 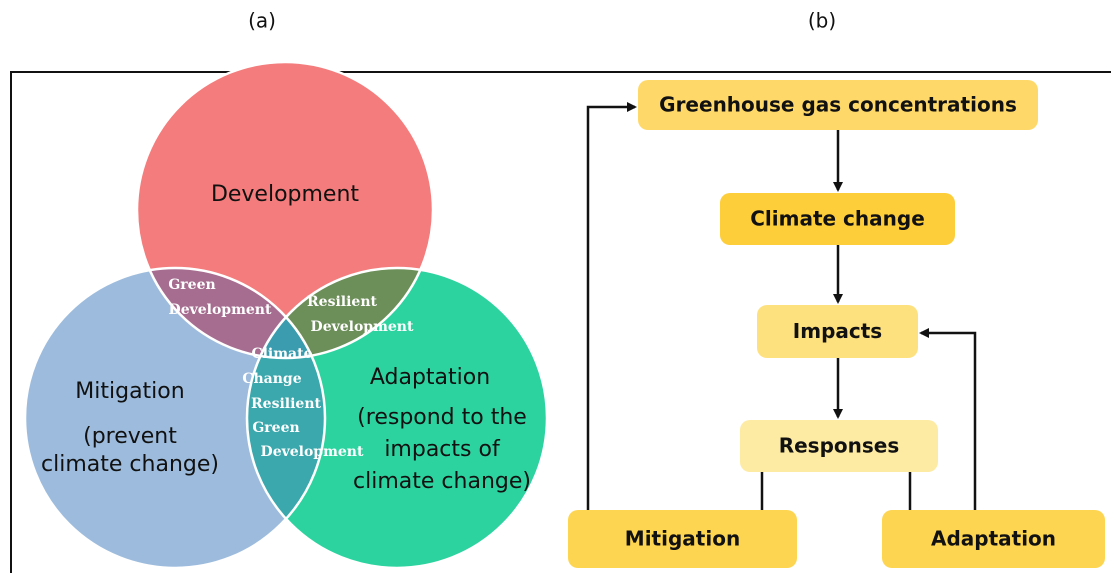 I want to click on panel-label: (a), so click(x=262, y=21).